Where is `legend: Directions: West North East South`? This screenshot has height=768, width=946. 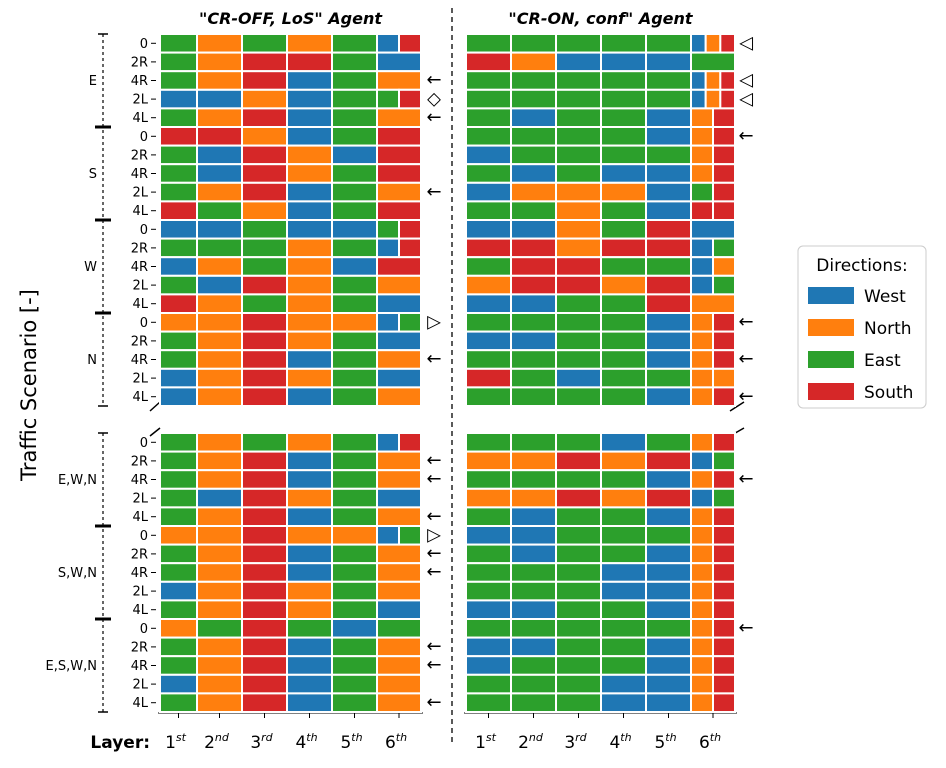
legend: Directions: West North East South is located at coordinates (862, 327).